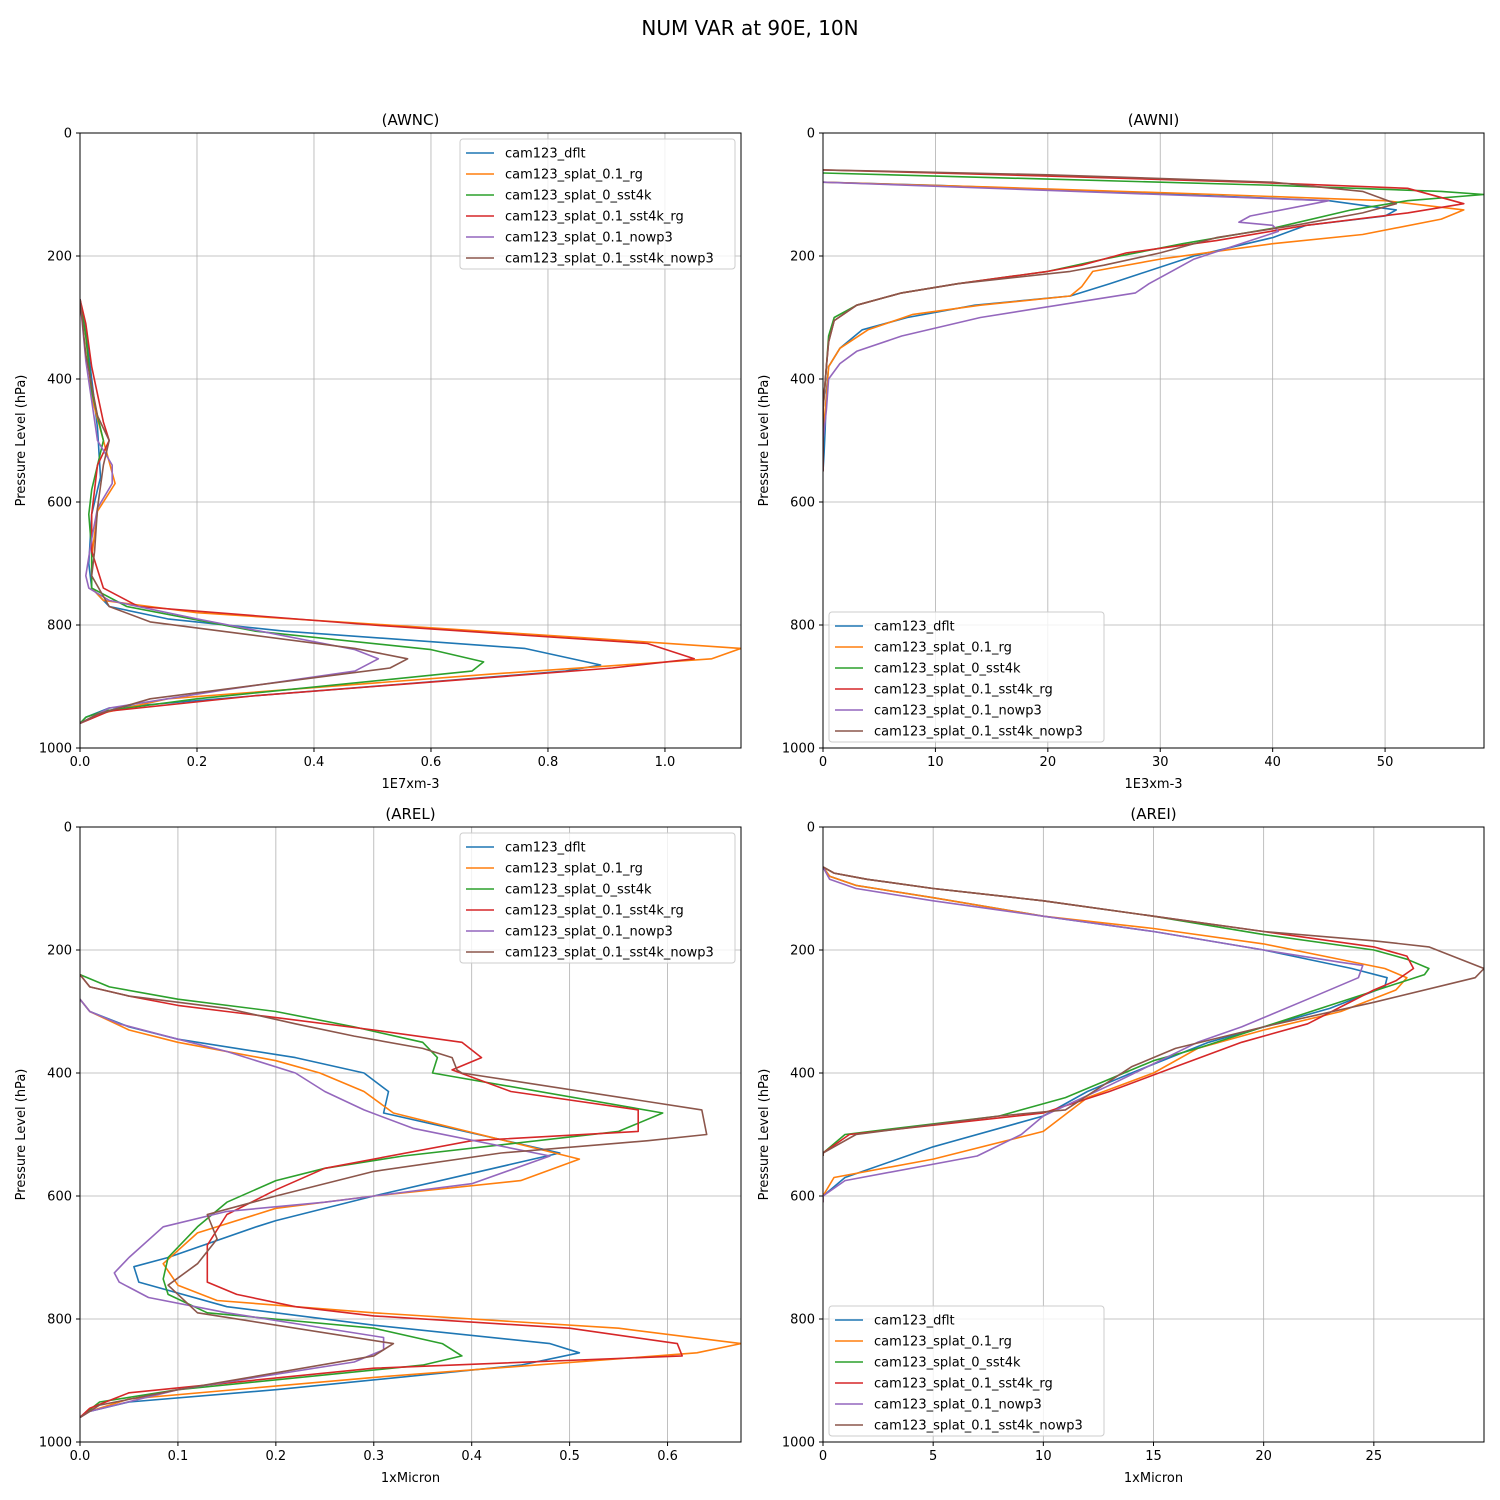 The image size is (1500, 1500). I want to click on x-axis-label: 1E3xm-3, so click(1153, 784).